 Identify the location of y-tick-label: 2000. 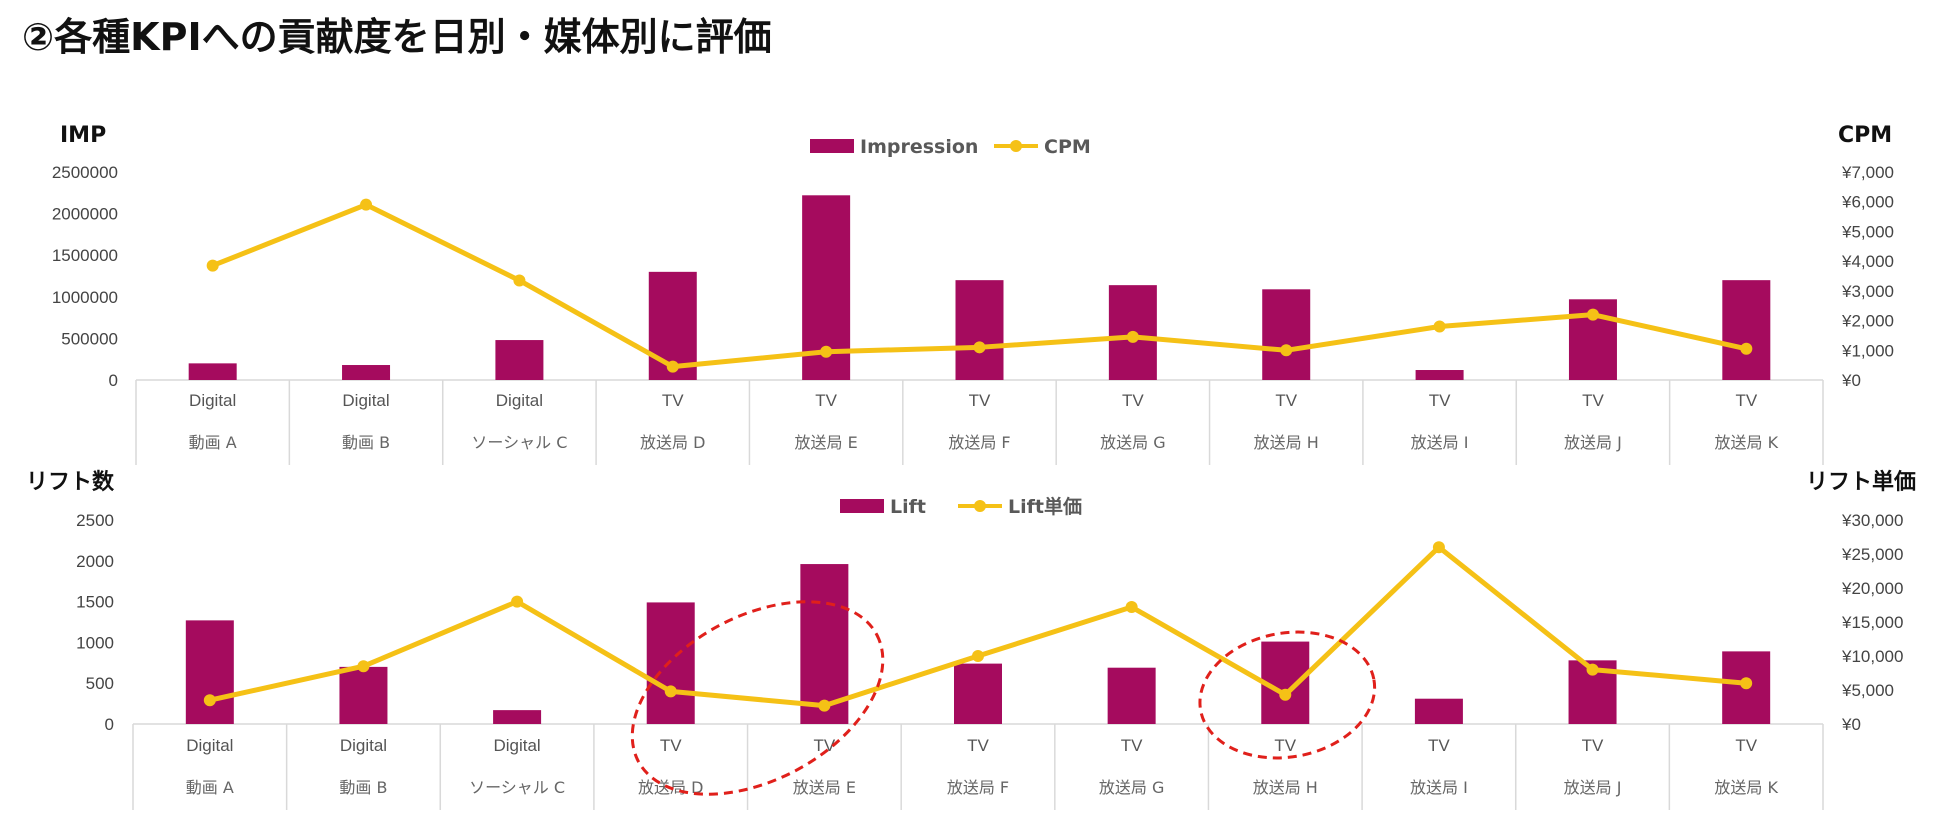
(95, 561).